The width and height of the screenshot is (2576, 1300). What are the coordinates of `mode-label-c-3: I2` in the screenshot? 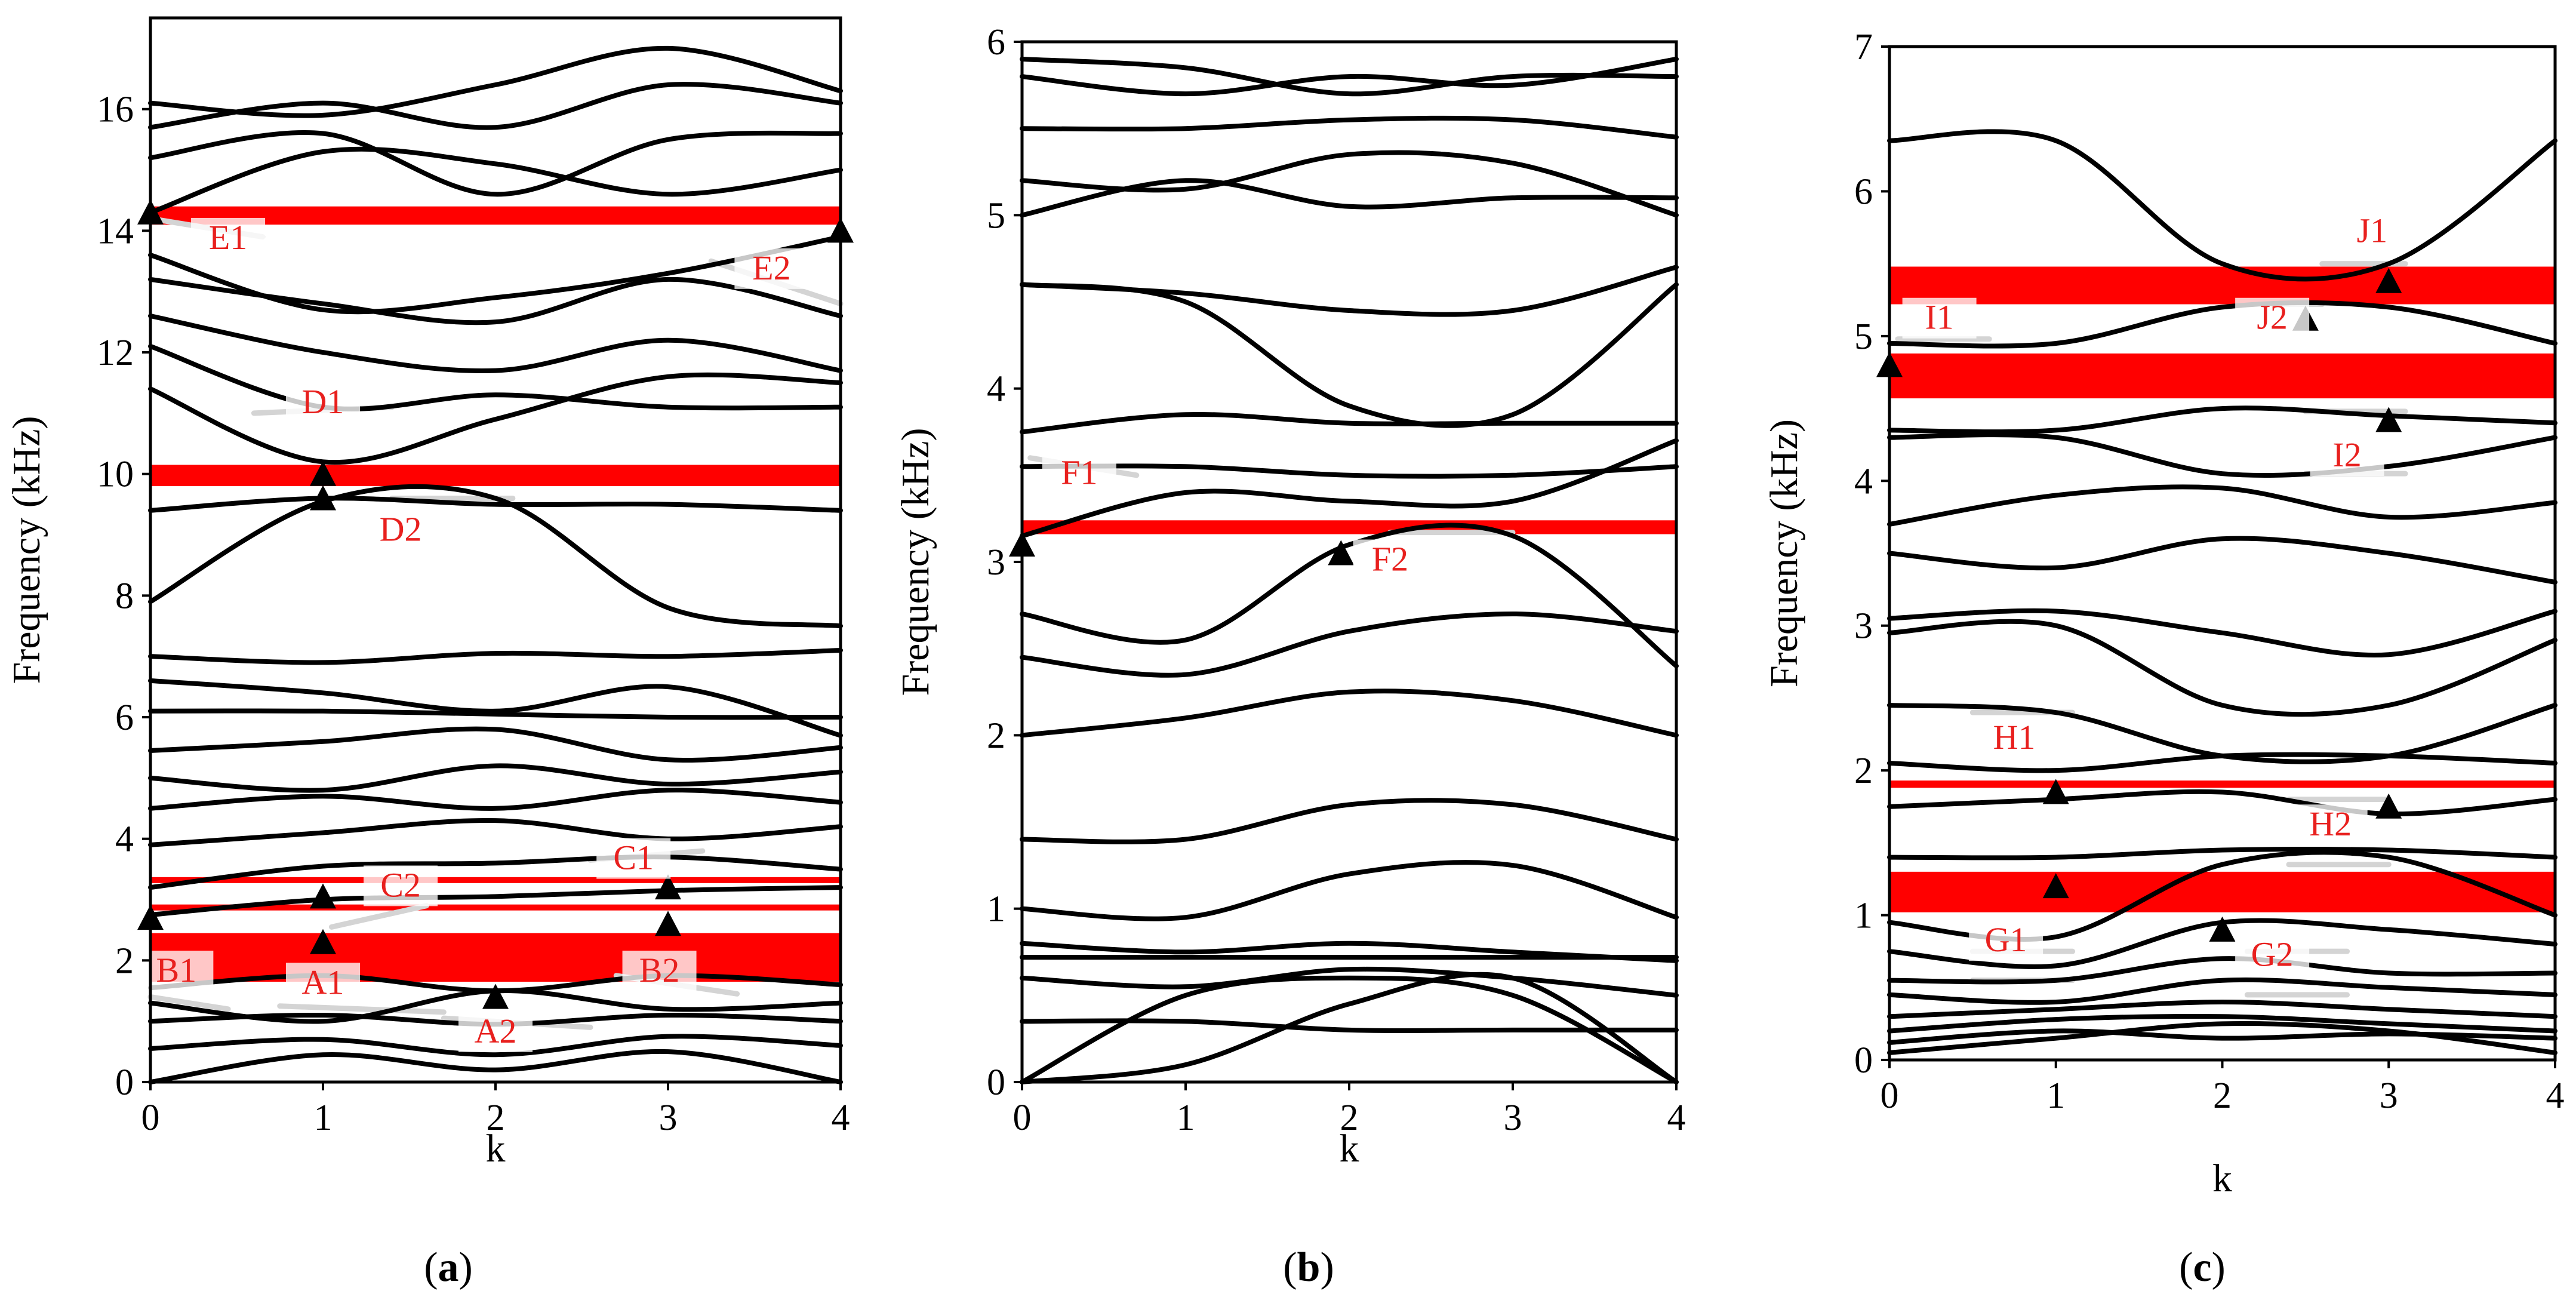 It's located at (2346, 455).